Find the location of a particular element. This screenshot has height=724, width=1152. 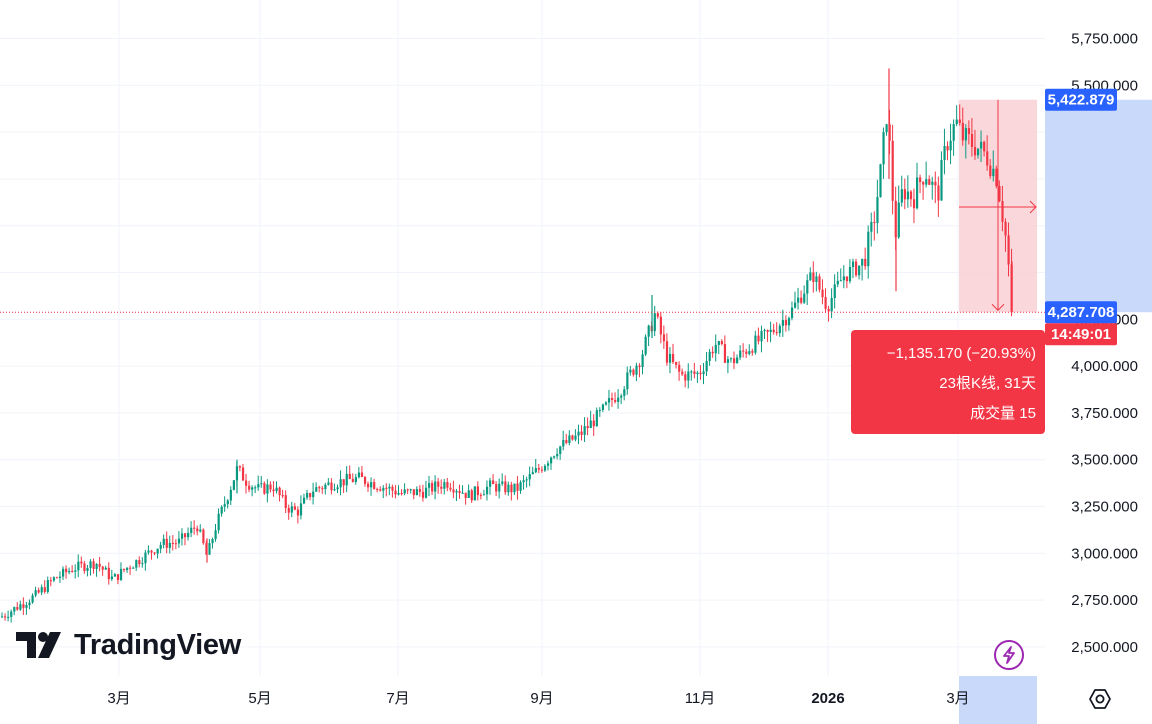

measure-arrowhead-right is located at coordinates (1033, 207).